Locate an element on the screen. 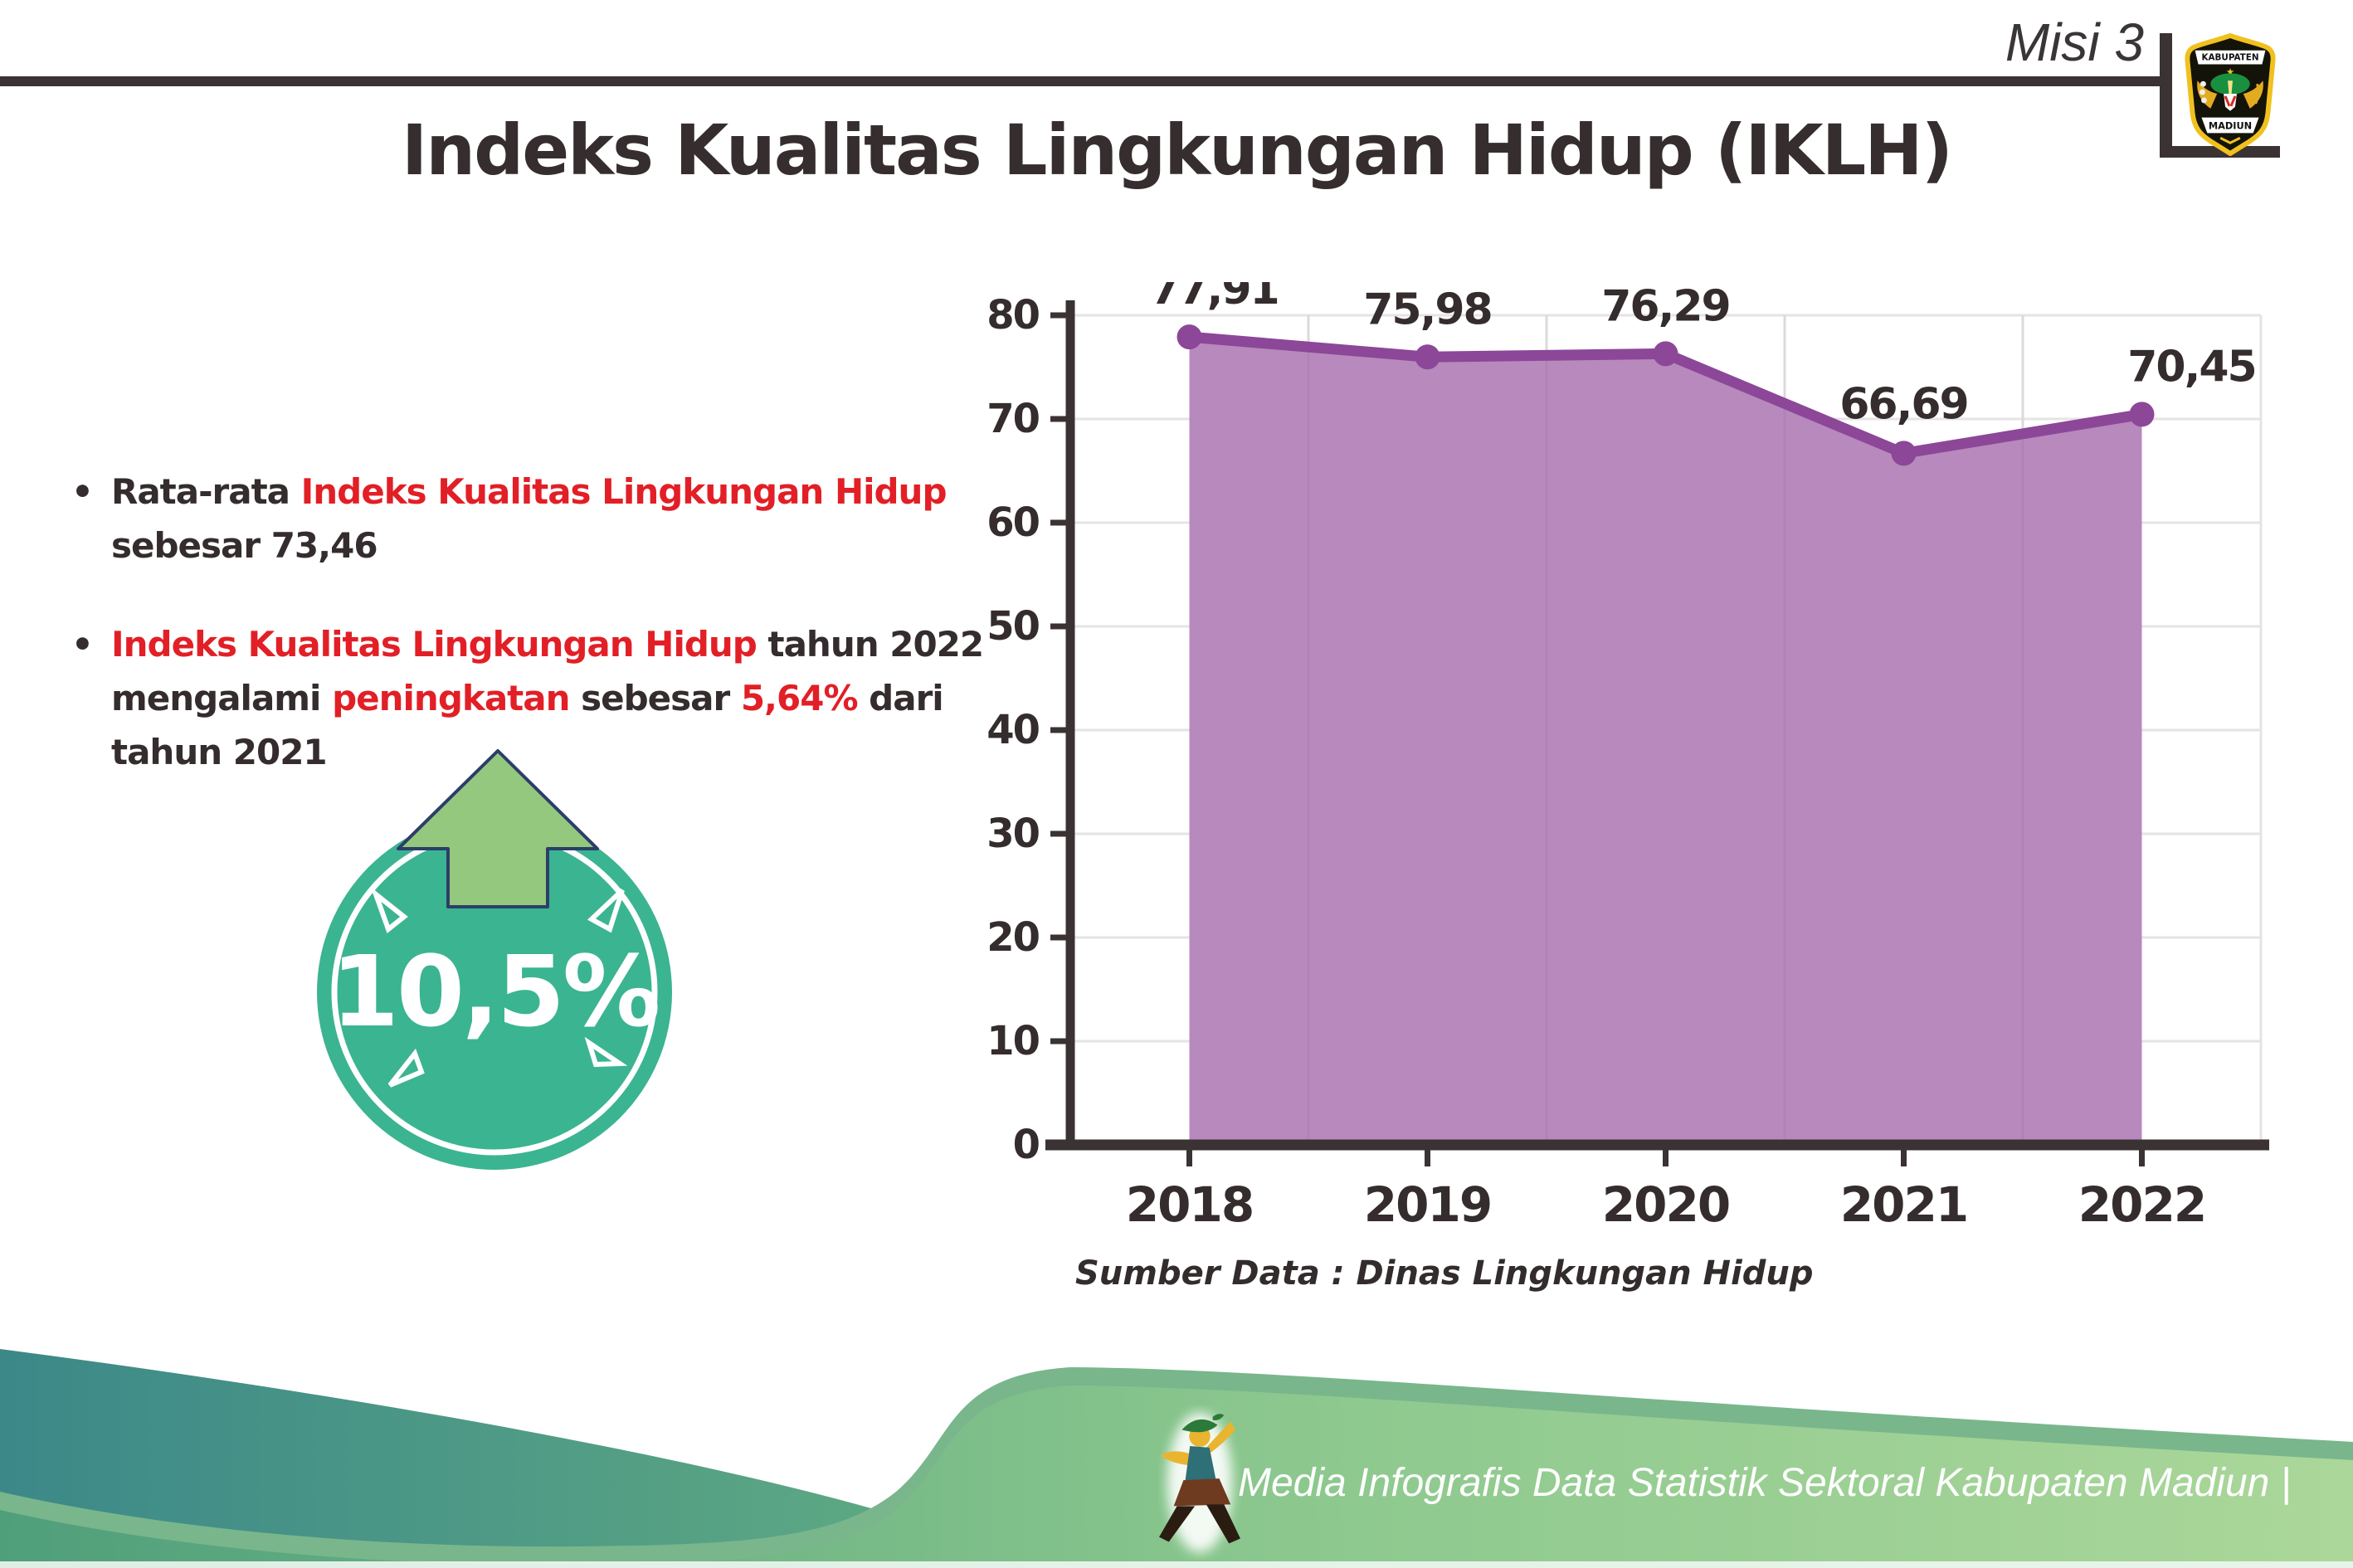 This screenshot has width=2353, height=1568. badge-spark-sw is located at coordinates (406, 1068).